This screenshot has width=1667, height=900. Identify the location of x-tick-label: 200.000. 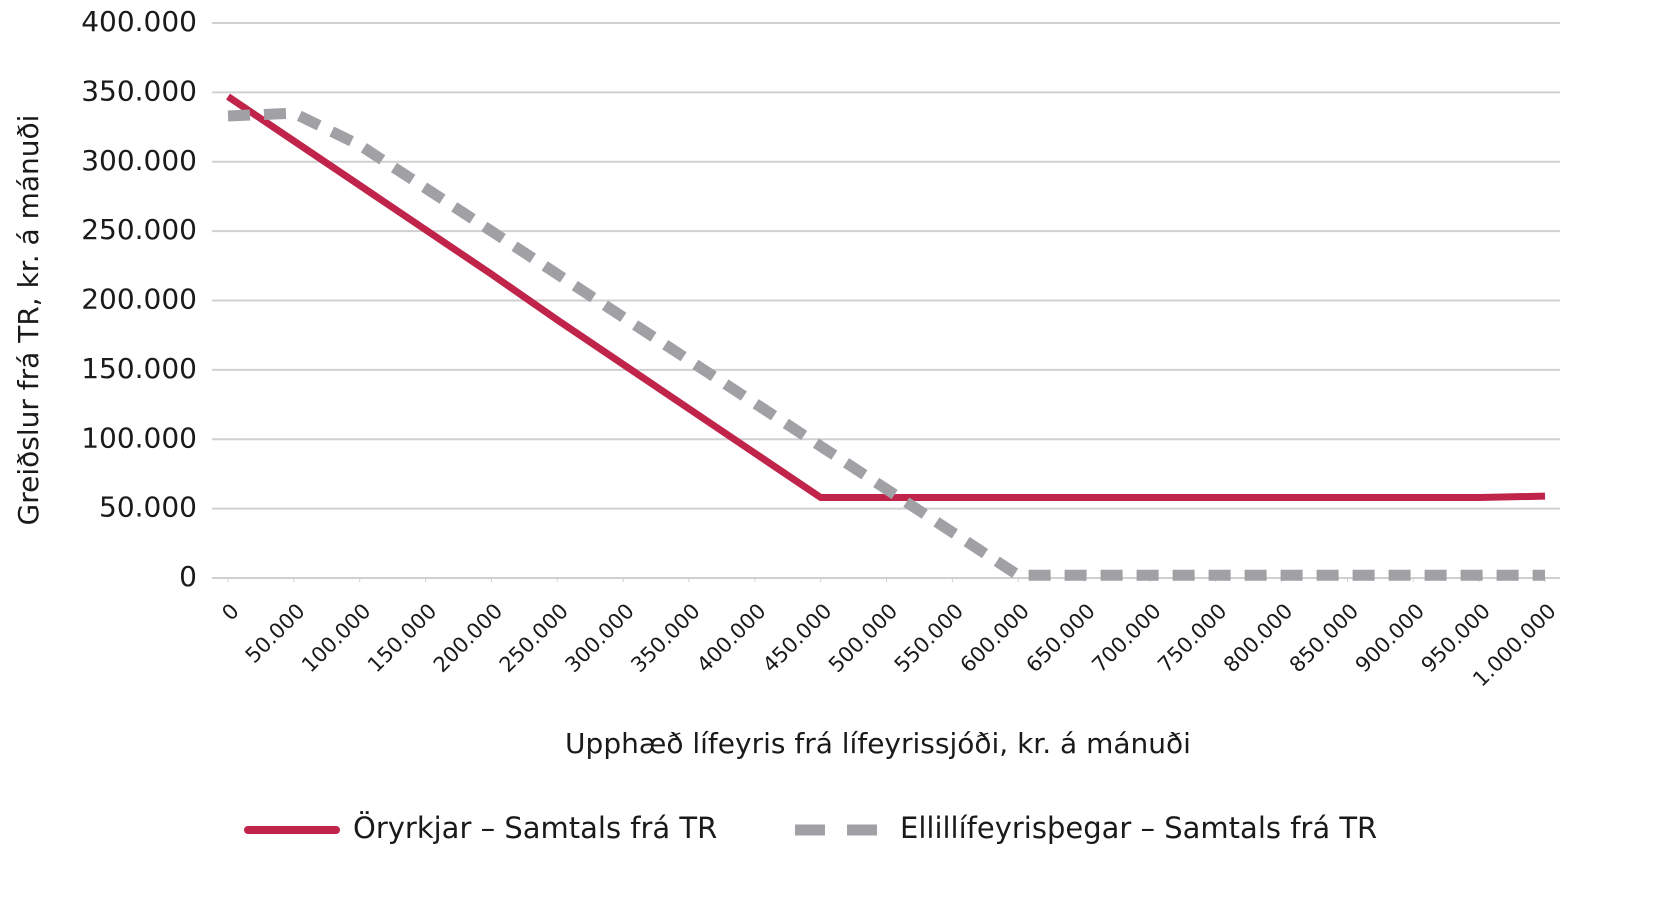
(468, 638).